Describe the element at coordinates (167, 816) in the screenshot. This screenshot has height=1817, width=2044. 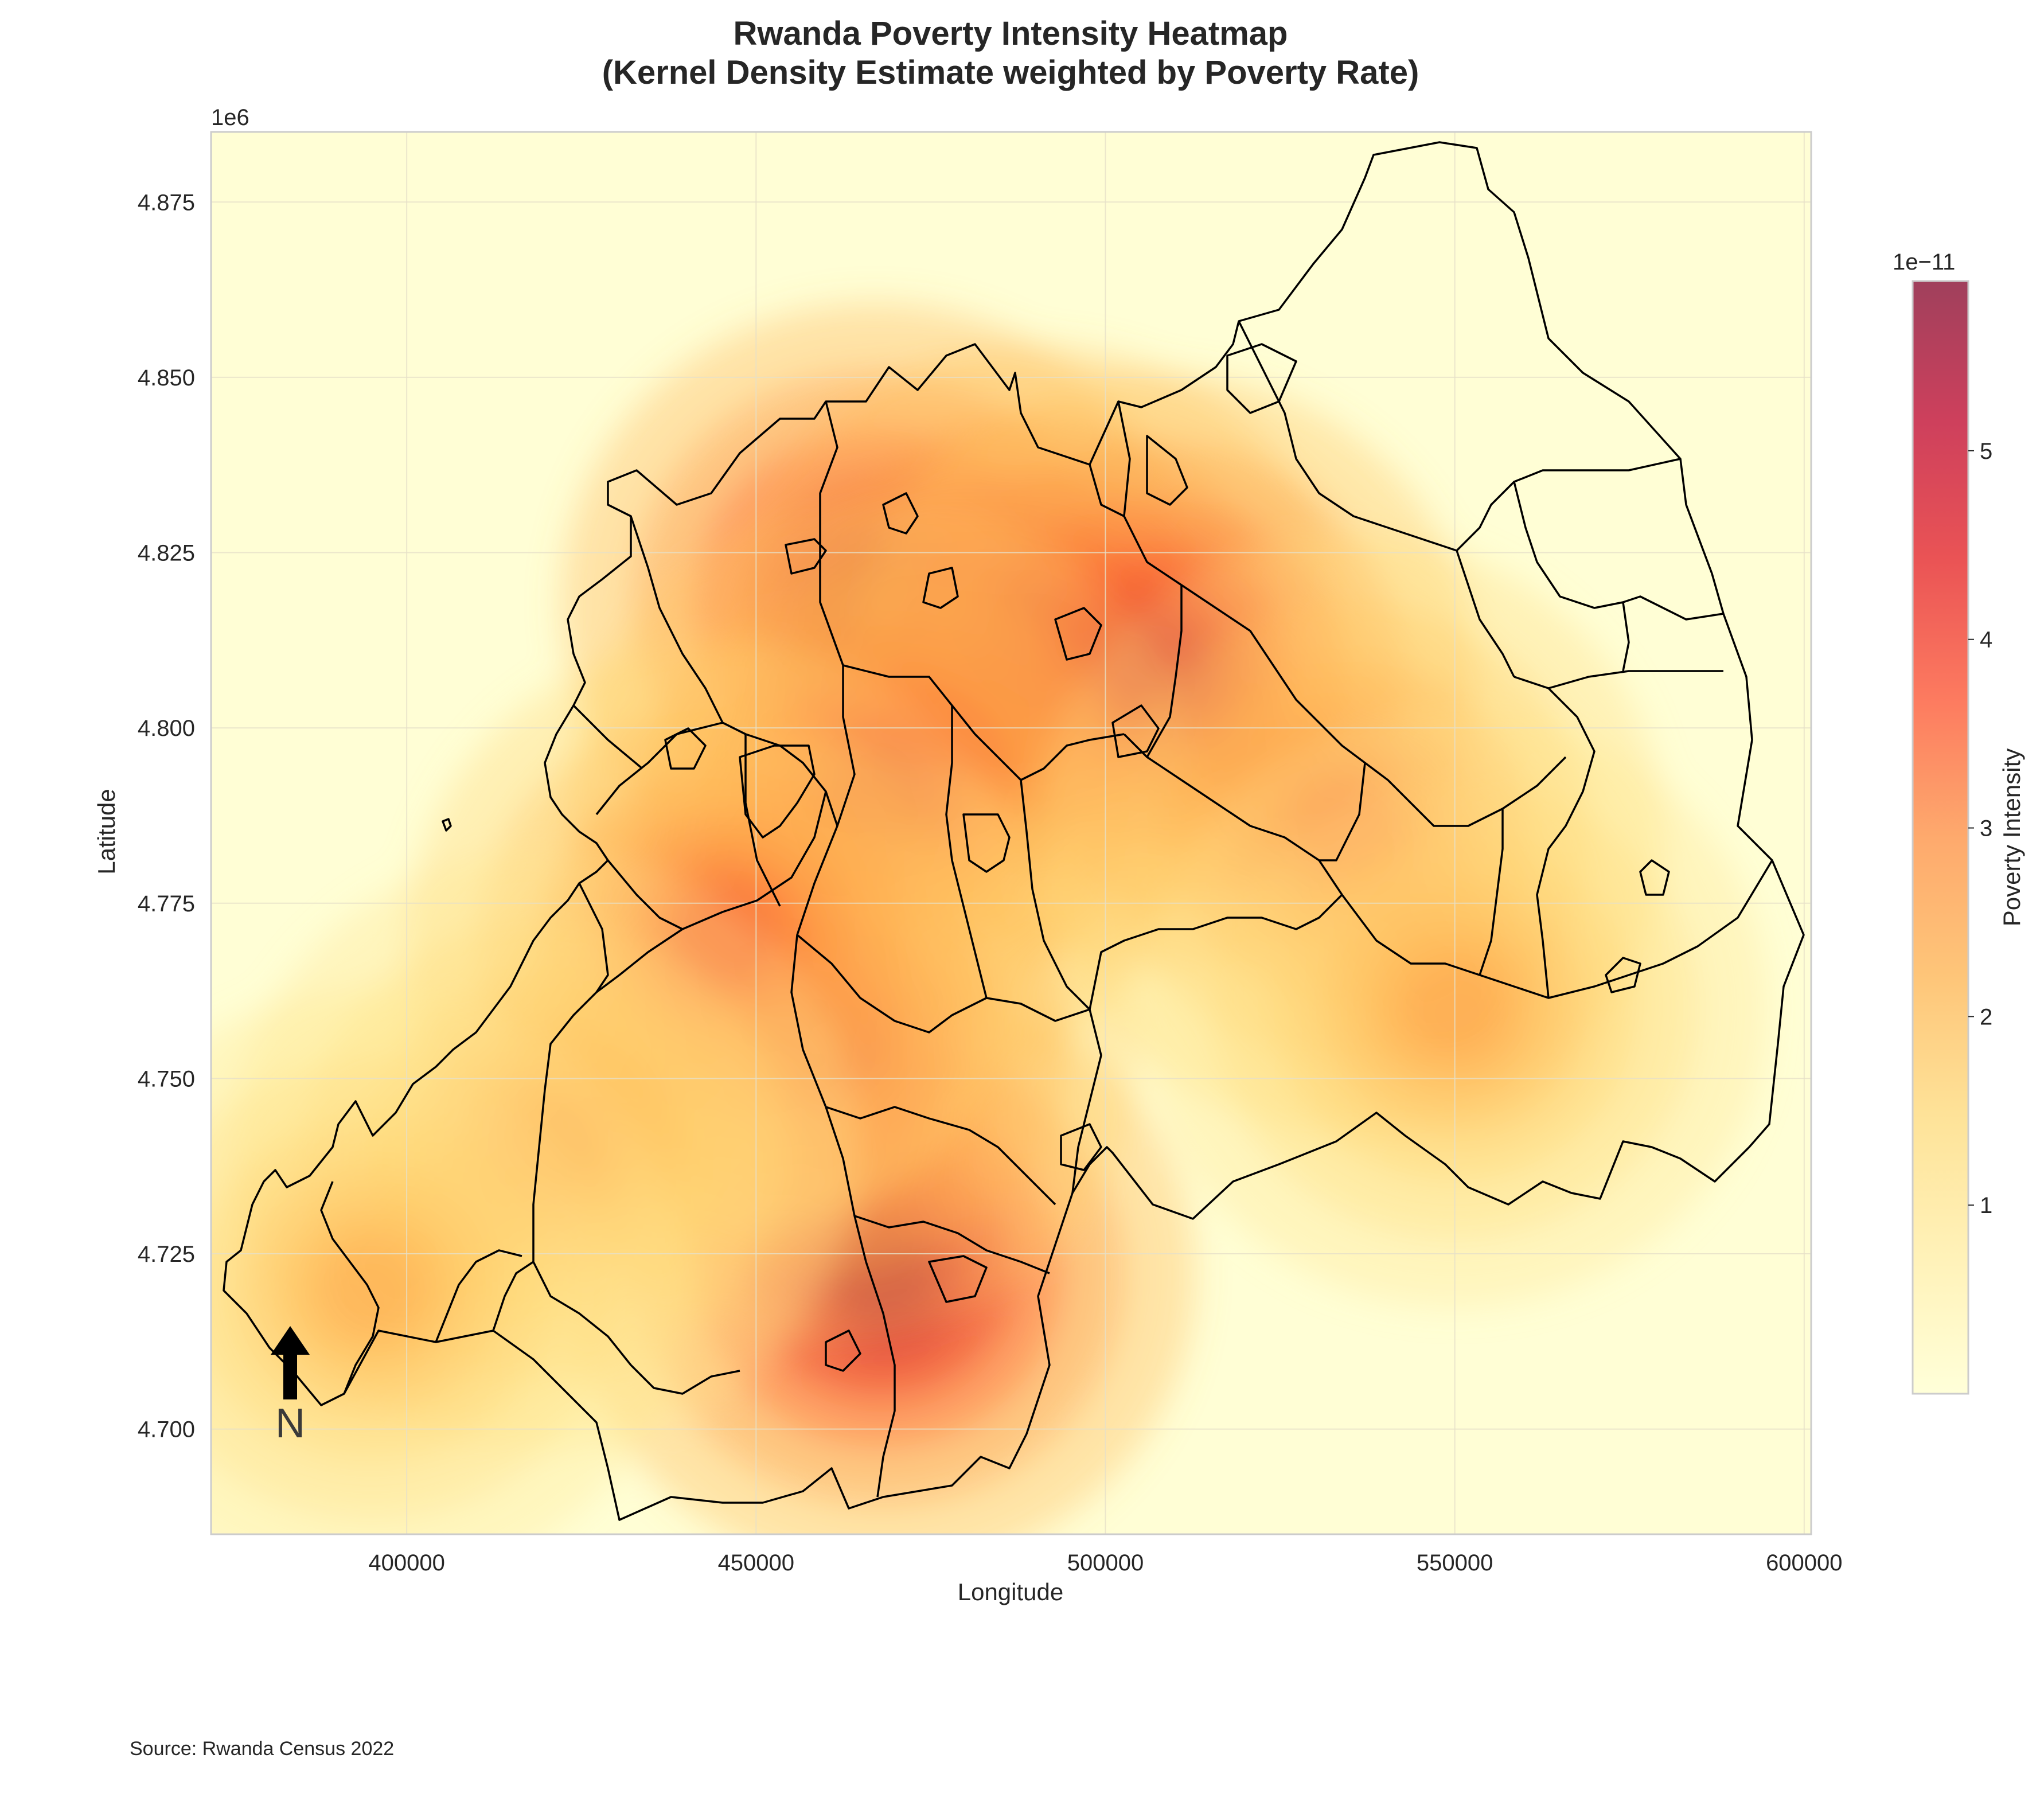
I see `y-axis-ticks: 4.700 4.725 4.750 4.775 4.800 4.825 4.850 4.875` at that location.